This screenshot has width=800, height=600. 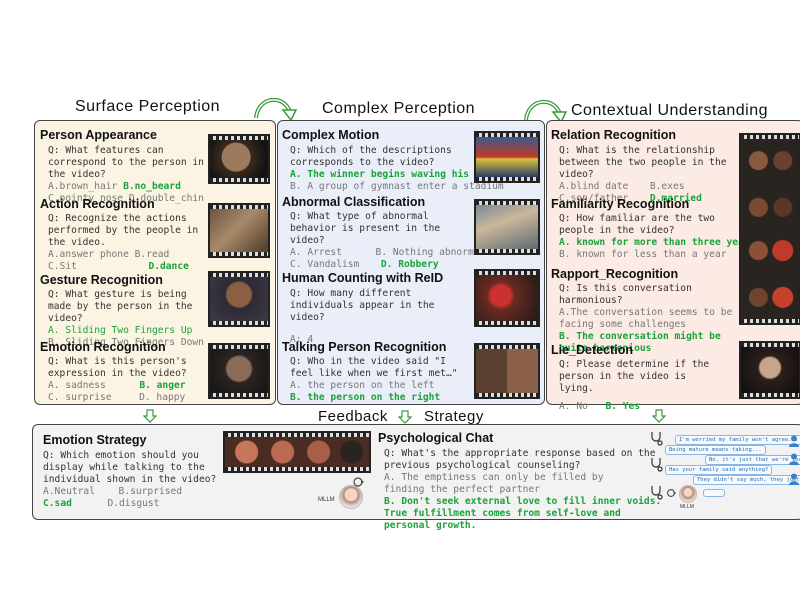 What do you see at coordinates (354, 202) in the screenshot?
I see `section-title: Abnormal Classification` at bounding box center [354, 202].